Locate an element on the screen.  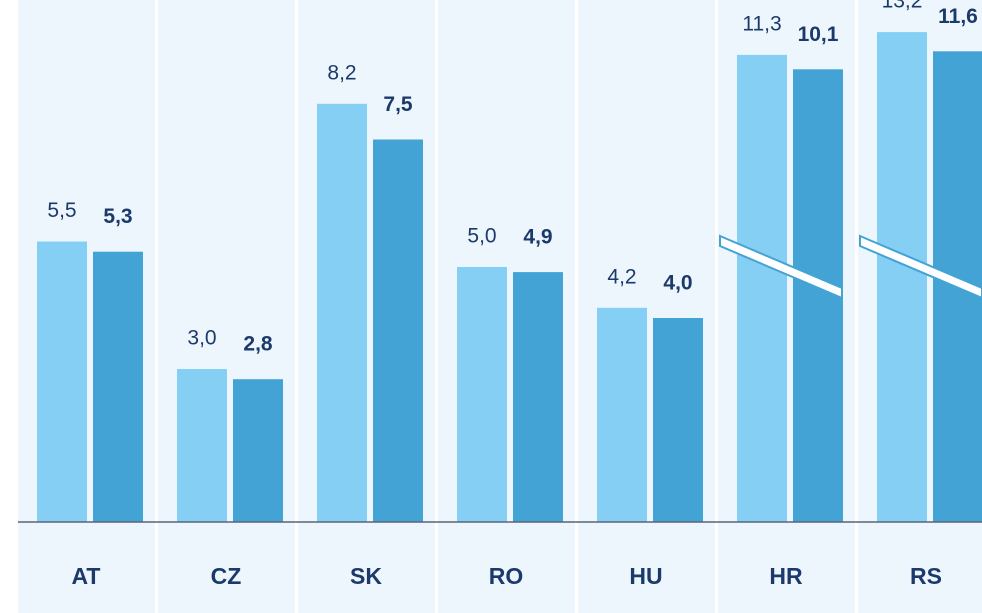
value-label: 5,5 is located at coordinates (61, 210).